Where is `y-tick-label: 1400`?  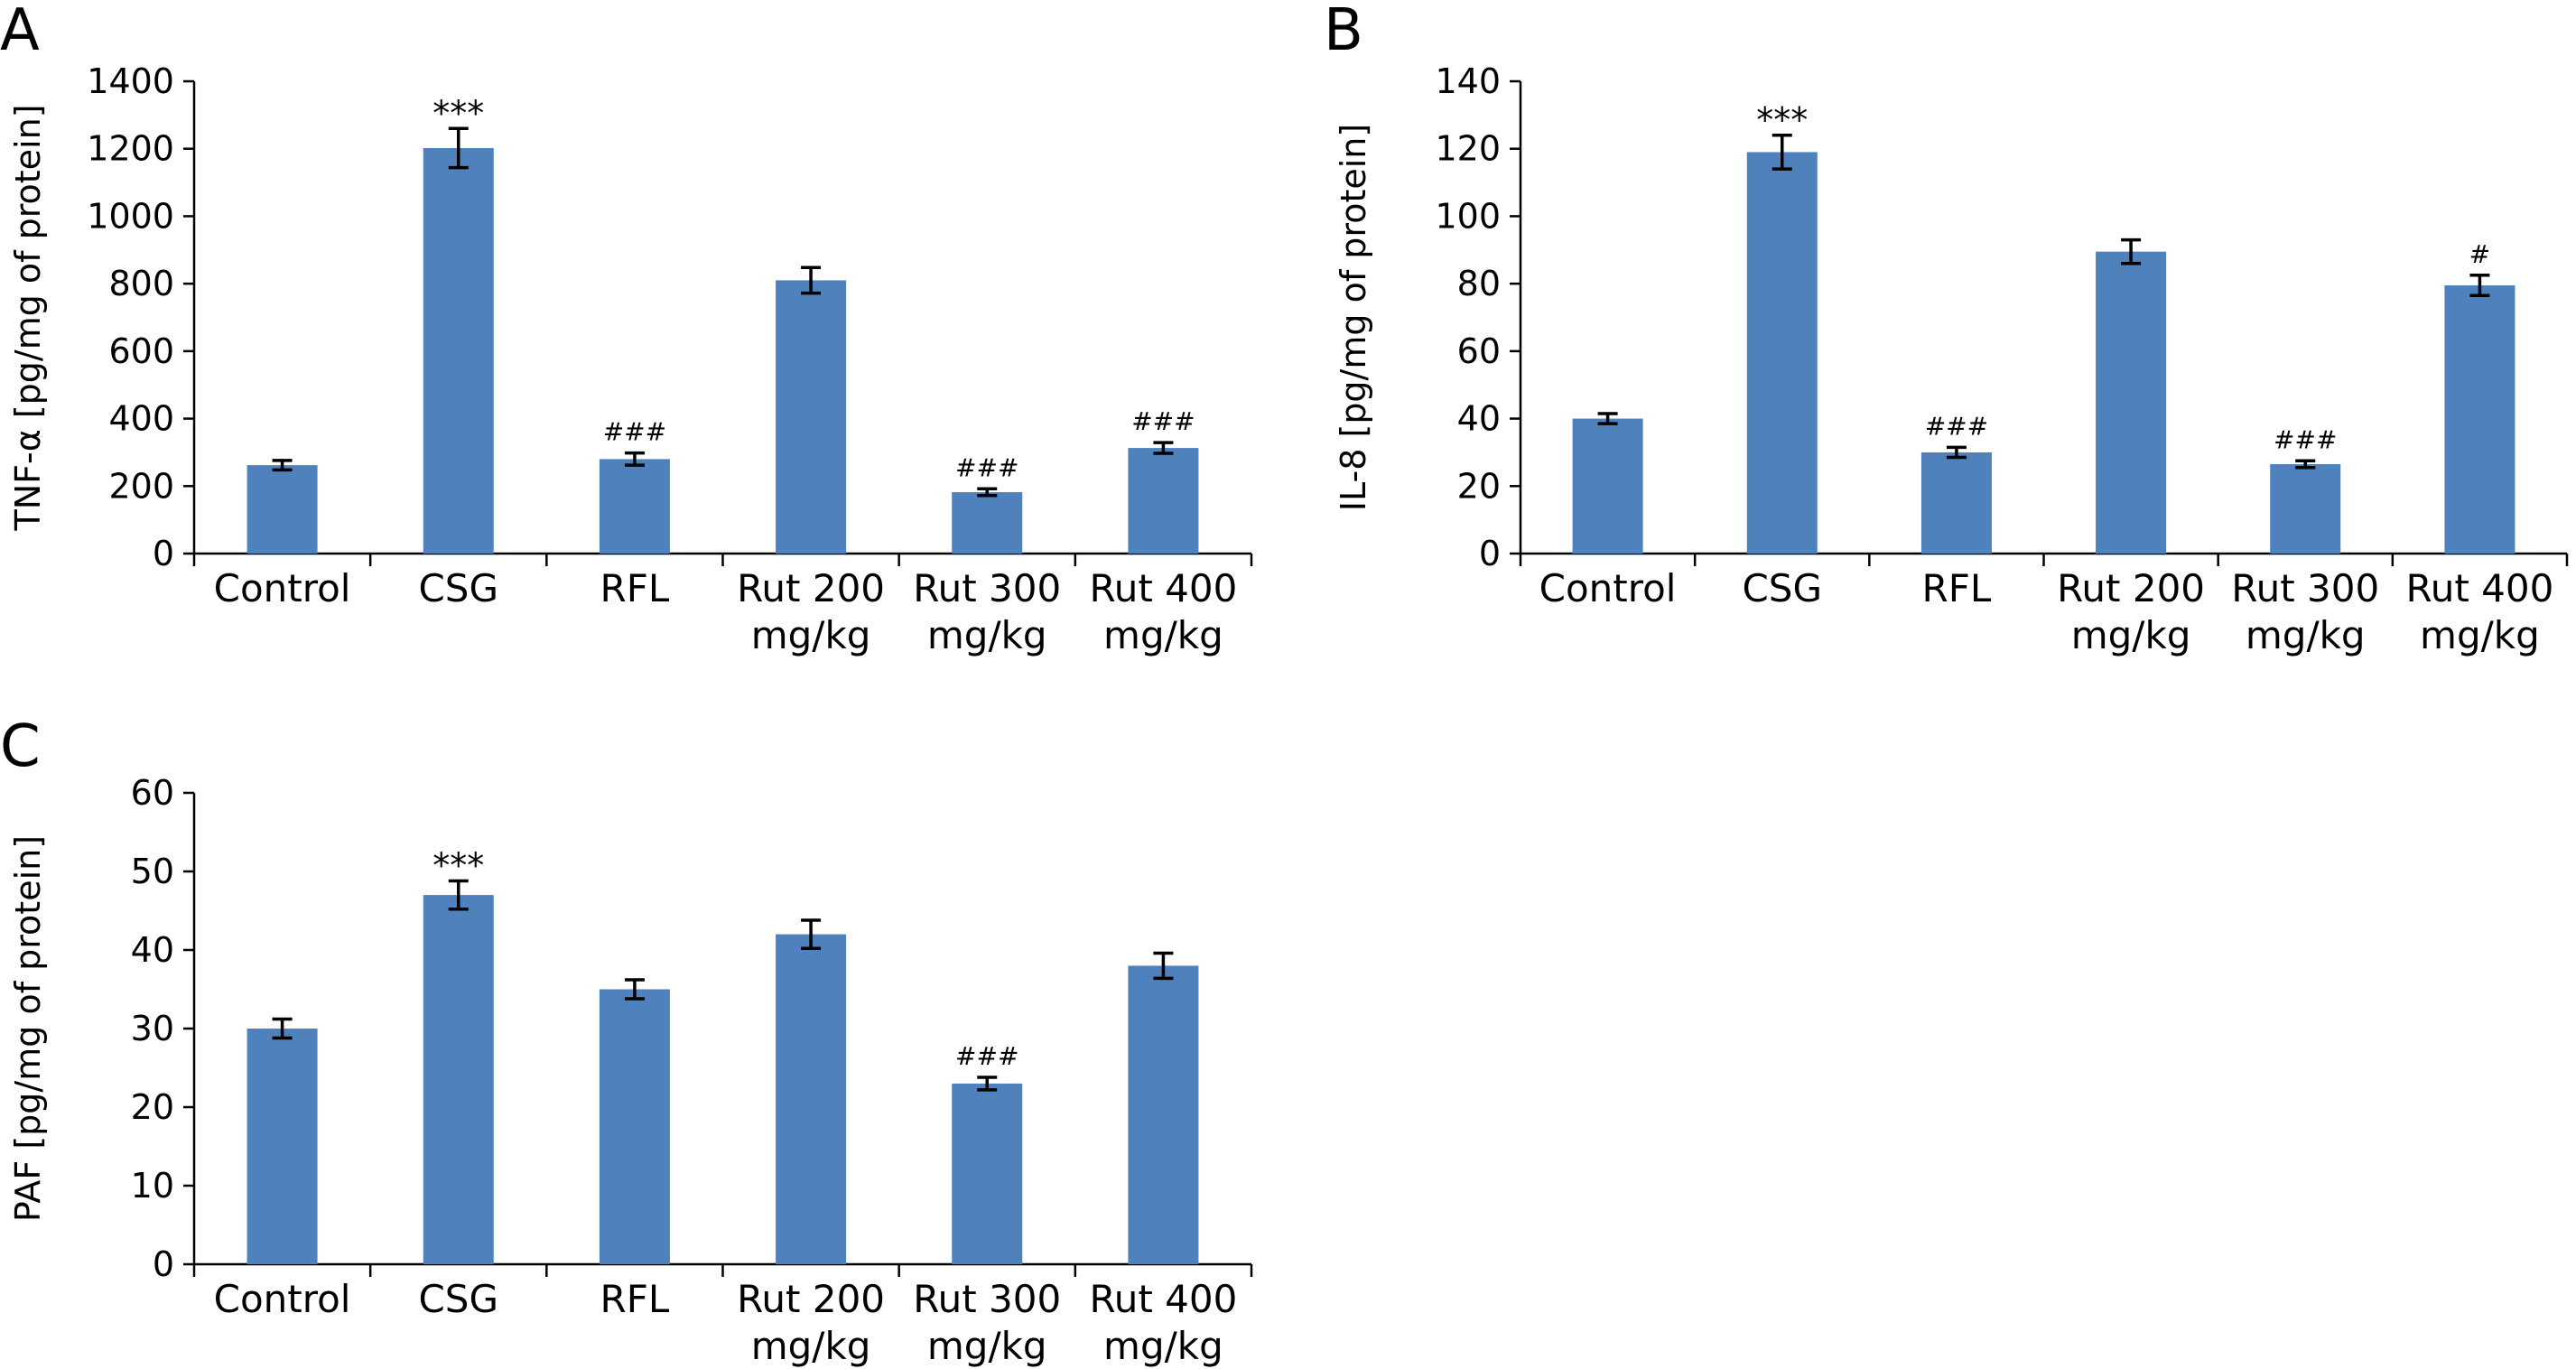 y-tick-label: 1400 is located at coordinates (130, 81).